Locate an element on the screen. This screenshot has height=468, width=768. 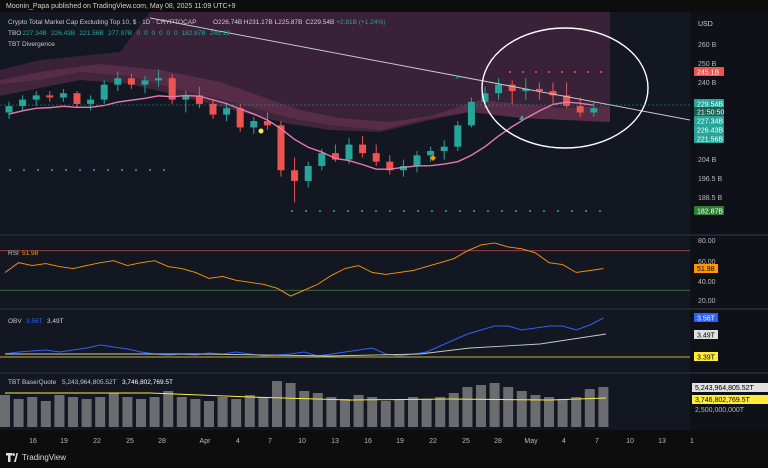
obv-line is located at coordinates (304, 337).